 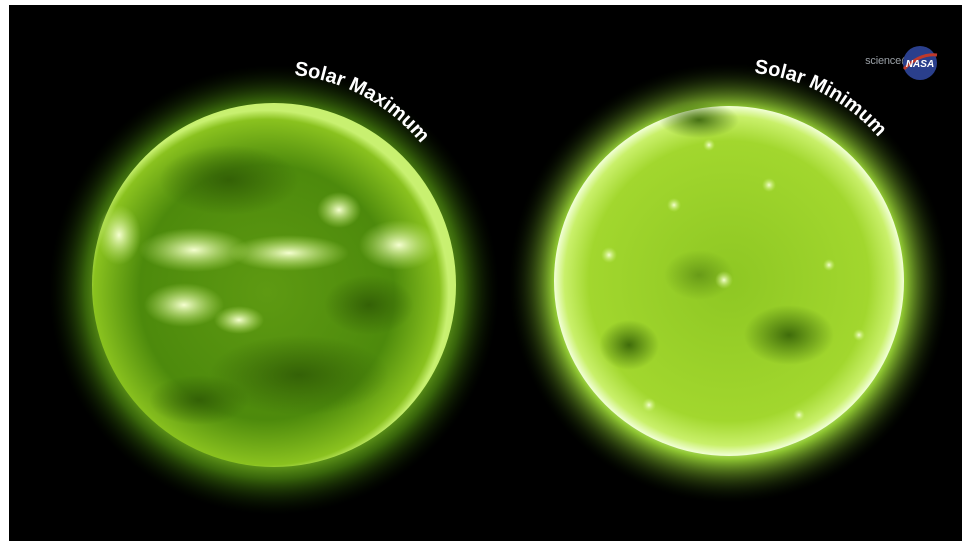 What do you see at coordinates (888, 61) in the screenshot?
I see `credit-text: science@` at bounding box center [888, 61].